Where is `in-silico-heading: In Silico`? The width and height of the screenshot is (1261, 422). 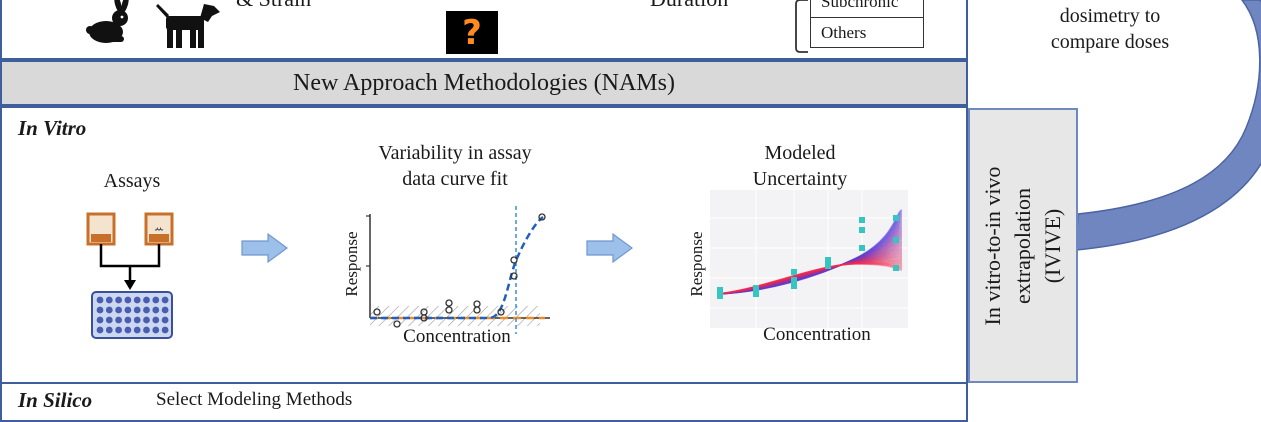
in-silico-heading: In Silico is located at coordinates (55, 400).